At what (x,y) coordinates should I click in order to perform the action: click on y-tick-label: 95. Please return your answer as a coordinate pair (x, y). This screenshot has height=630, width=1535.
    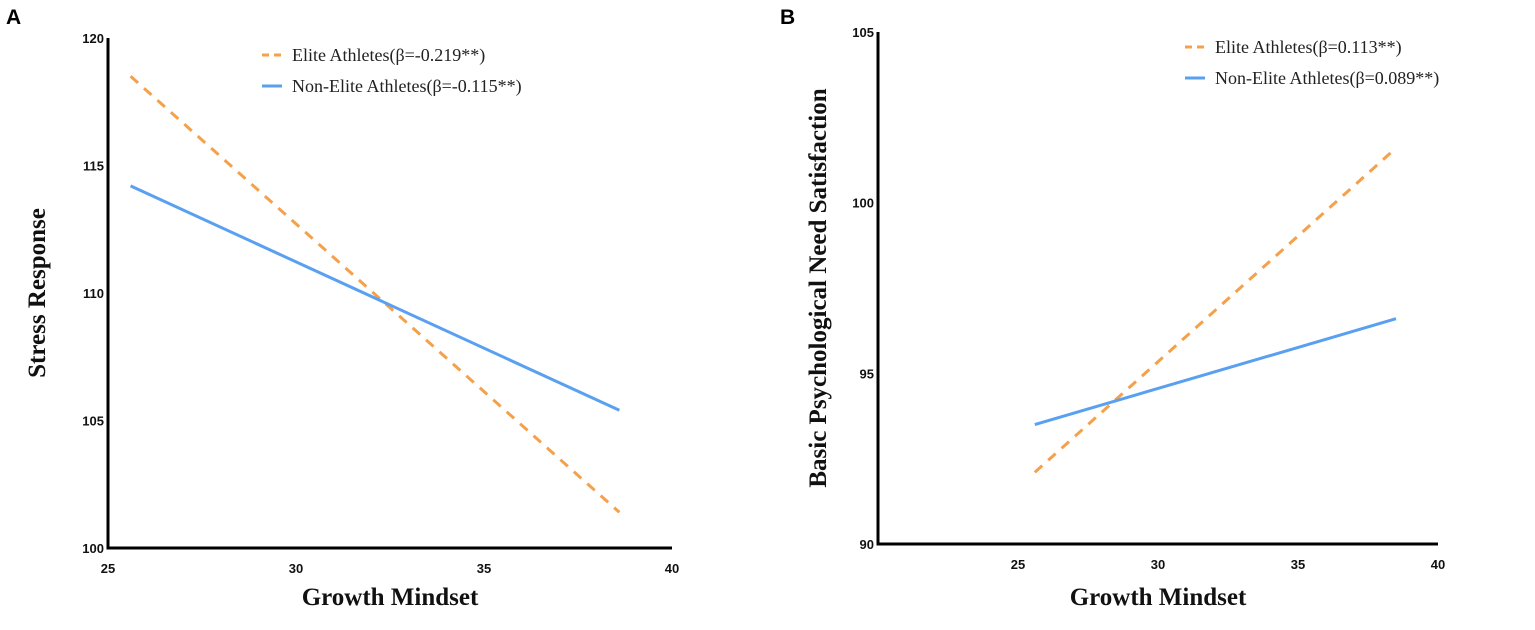
    Looking at the image, I should click on (867, 373).